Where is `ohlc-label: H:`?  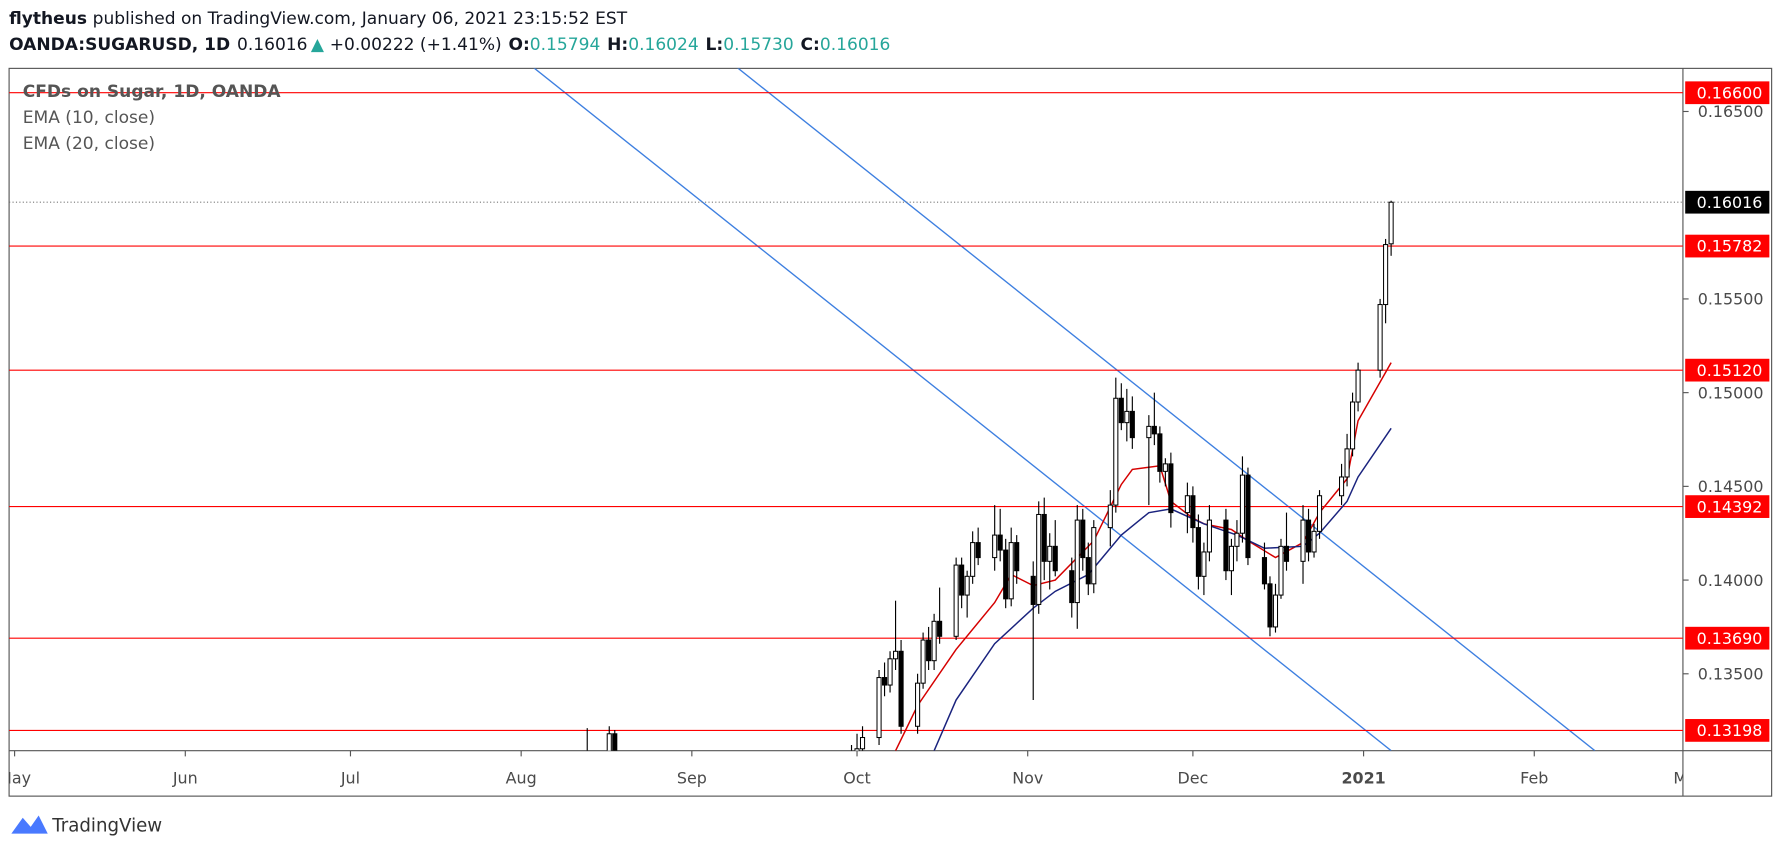
ohlc-label: H: is located at coordinates (617, 45).